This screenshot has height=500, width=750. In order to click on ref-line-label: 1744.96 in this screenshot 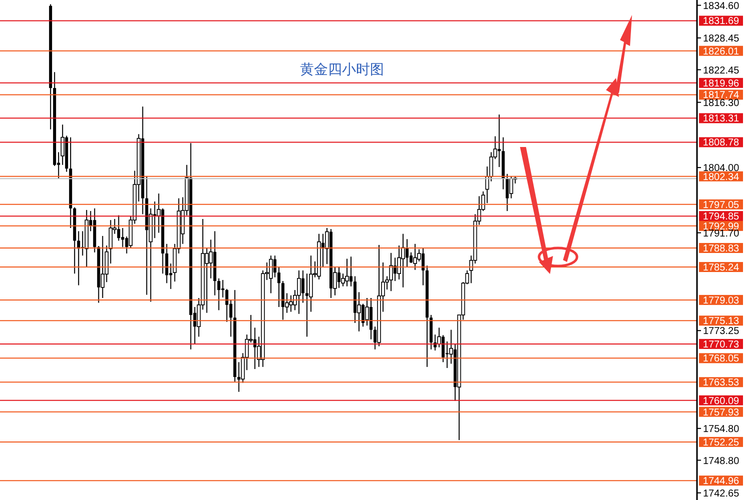, I will do `click(721, 482)`.